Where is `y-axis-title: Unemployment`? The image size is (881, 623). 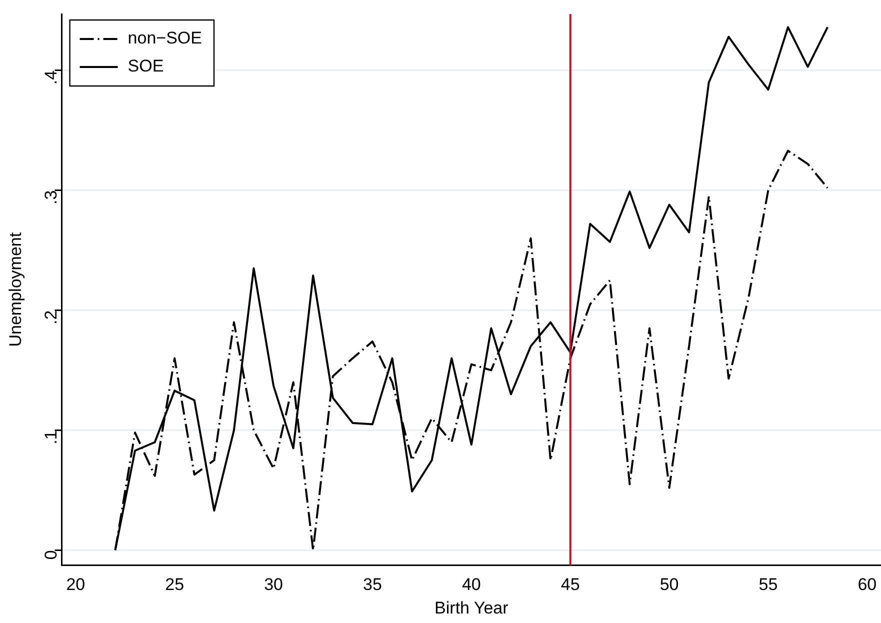
y-axis-title: Unemployment is located at coordinates (15, 289).